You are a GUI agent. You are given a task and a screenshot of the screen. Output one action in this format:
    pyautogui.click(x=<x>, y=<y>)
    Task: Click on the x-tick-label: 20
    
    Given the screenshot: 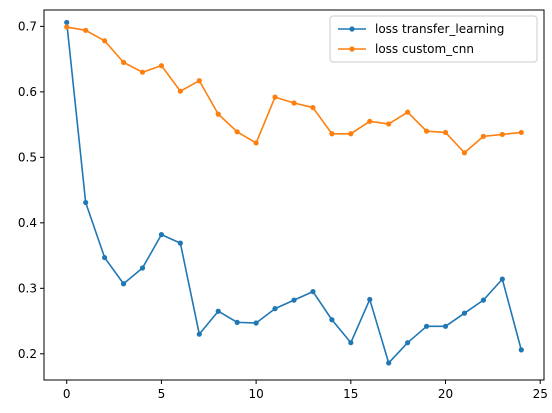 What is the action you would take?
    pyautogui.click(x=445, y=394)
    